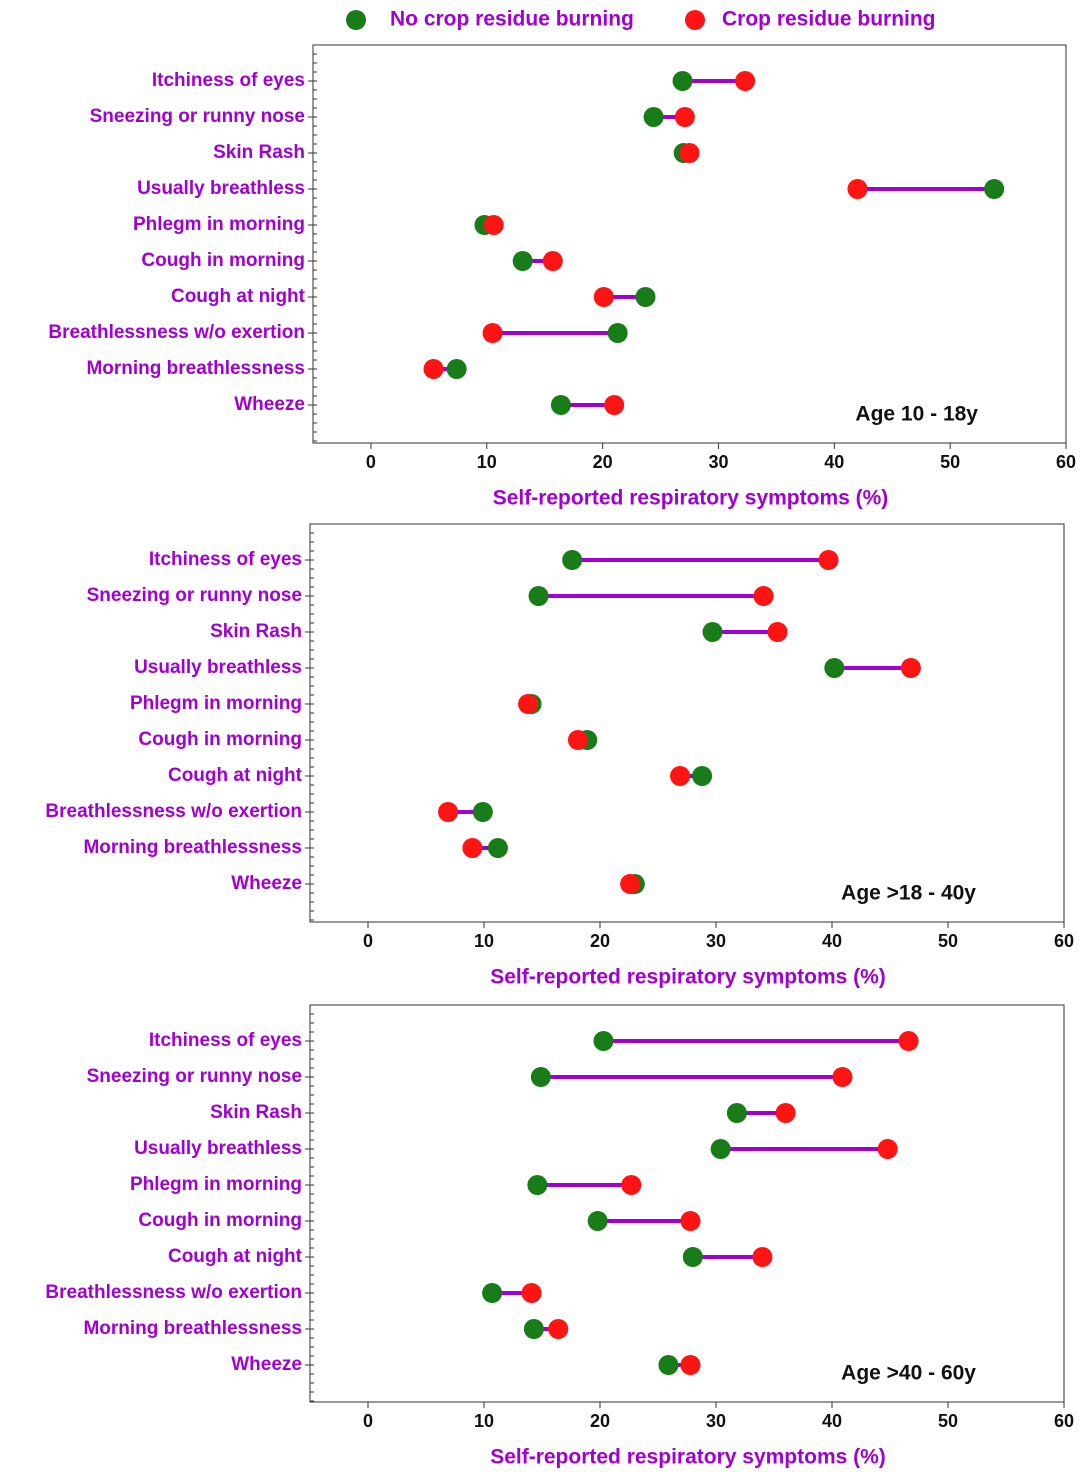 This screenshot has height=1472, width=1081. I want to click on annotation: Age >40 - 60y, so click(908, 1373).